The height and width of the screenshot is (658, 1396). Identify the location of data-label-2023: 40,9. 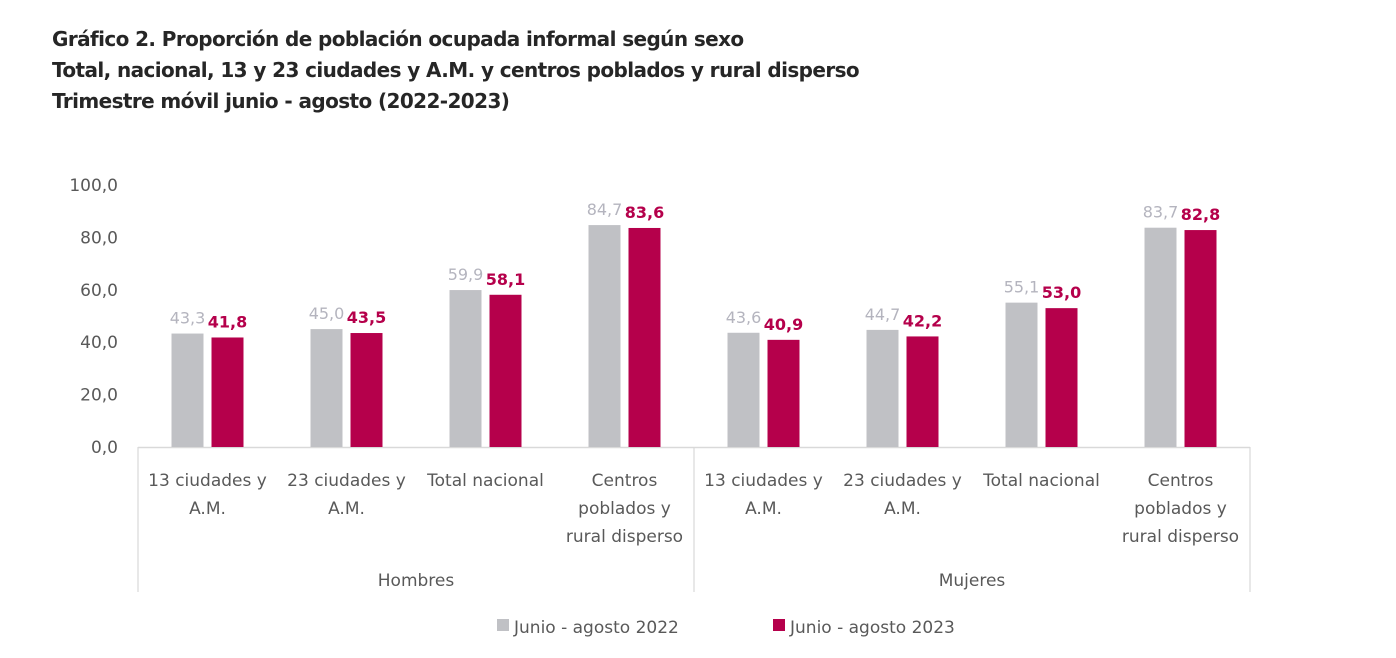
(783, 324).